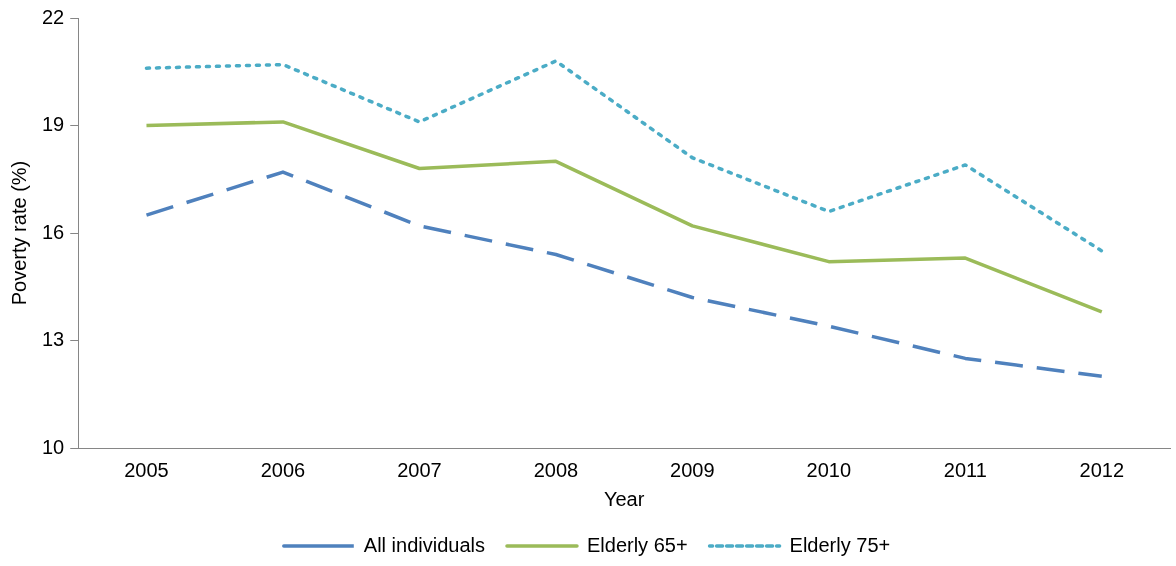  I want to click on x-tick-label: 2006, so click(283, 469).